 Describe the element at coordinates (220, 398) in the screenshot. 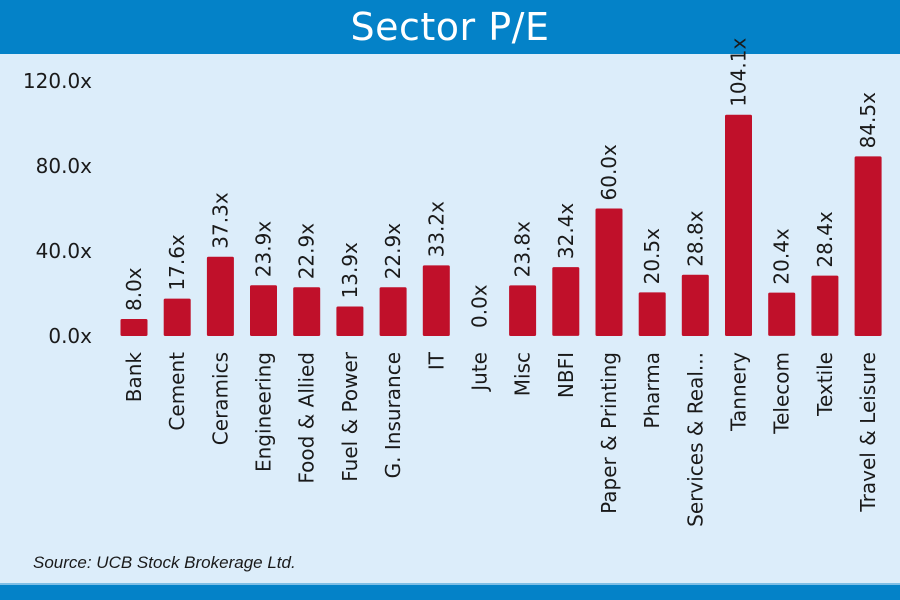

I see `category-label: Ceramics` at that location.